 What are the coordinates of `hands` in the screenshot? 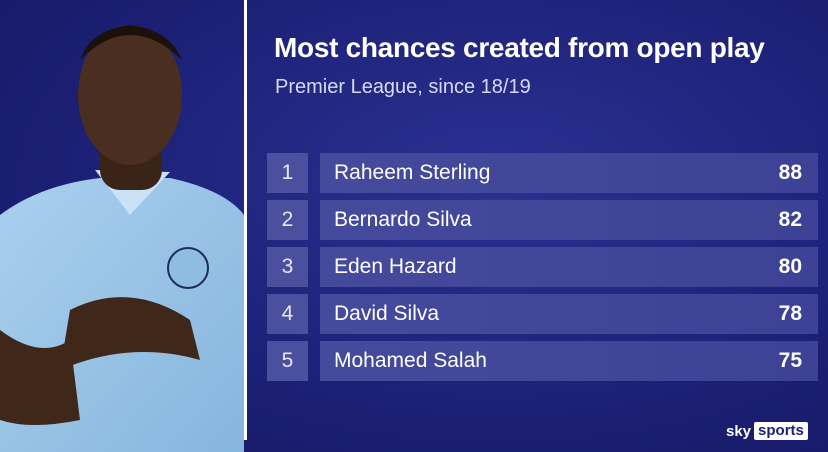 It's located at (130, 333).